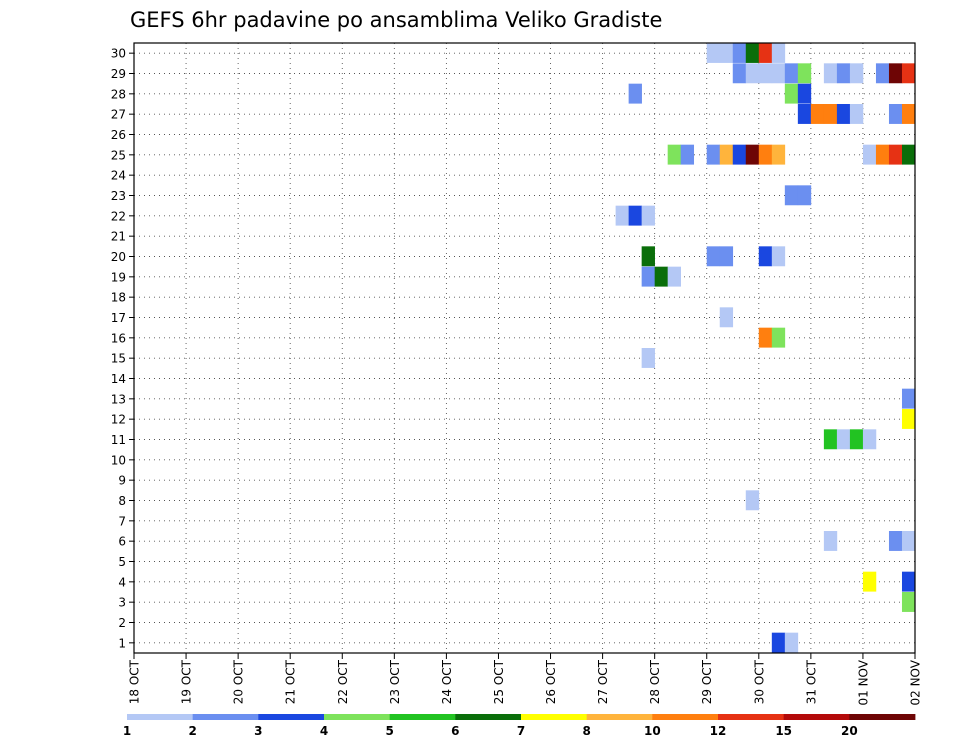 Image resolution: width=960 pixels, height=742 pixels. Describe the element at coordinates (783, 731) in the screenshot. I see `colorbar-label: 15` at that location.